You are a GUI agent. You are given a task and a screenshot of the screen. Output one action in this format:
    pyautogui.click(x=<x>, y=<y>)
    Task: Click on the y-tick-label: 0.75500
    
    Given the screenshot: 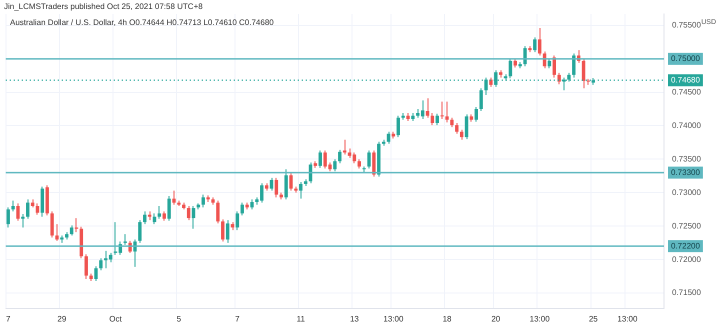 What is the action you would take?
    pyautogui.click(x=687, y=25)
    